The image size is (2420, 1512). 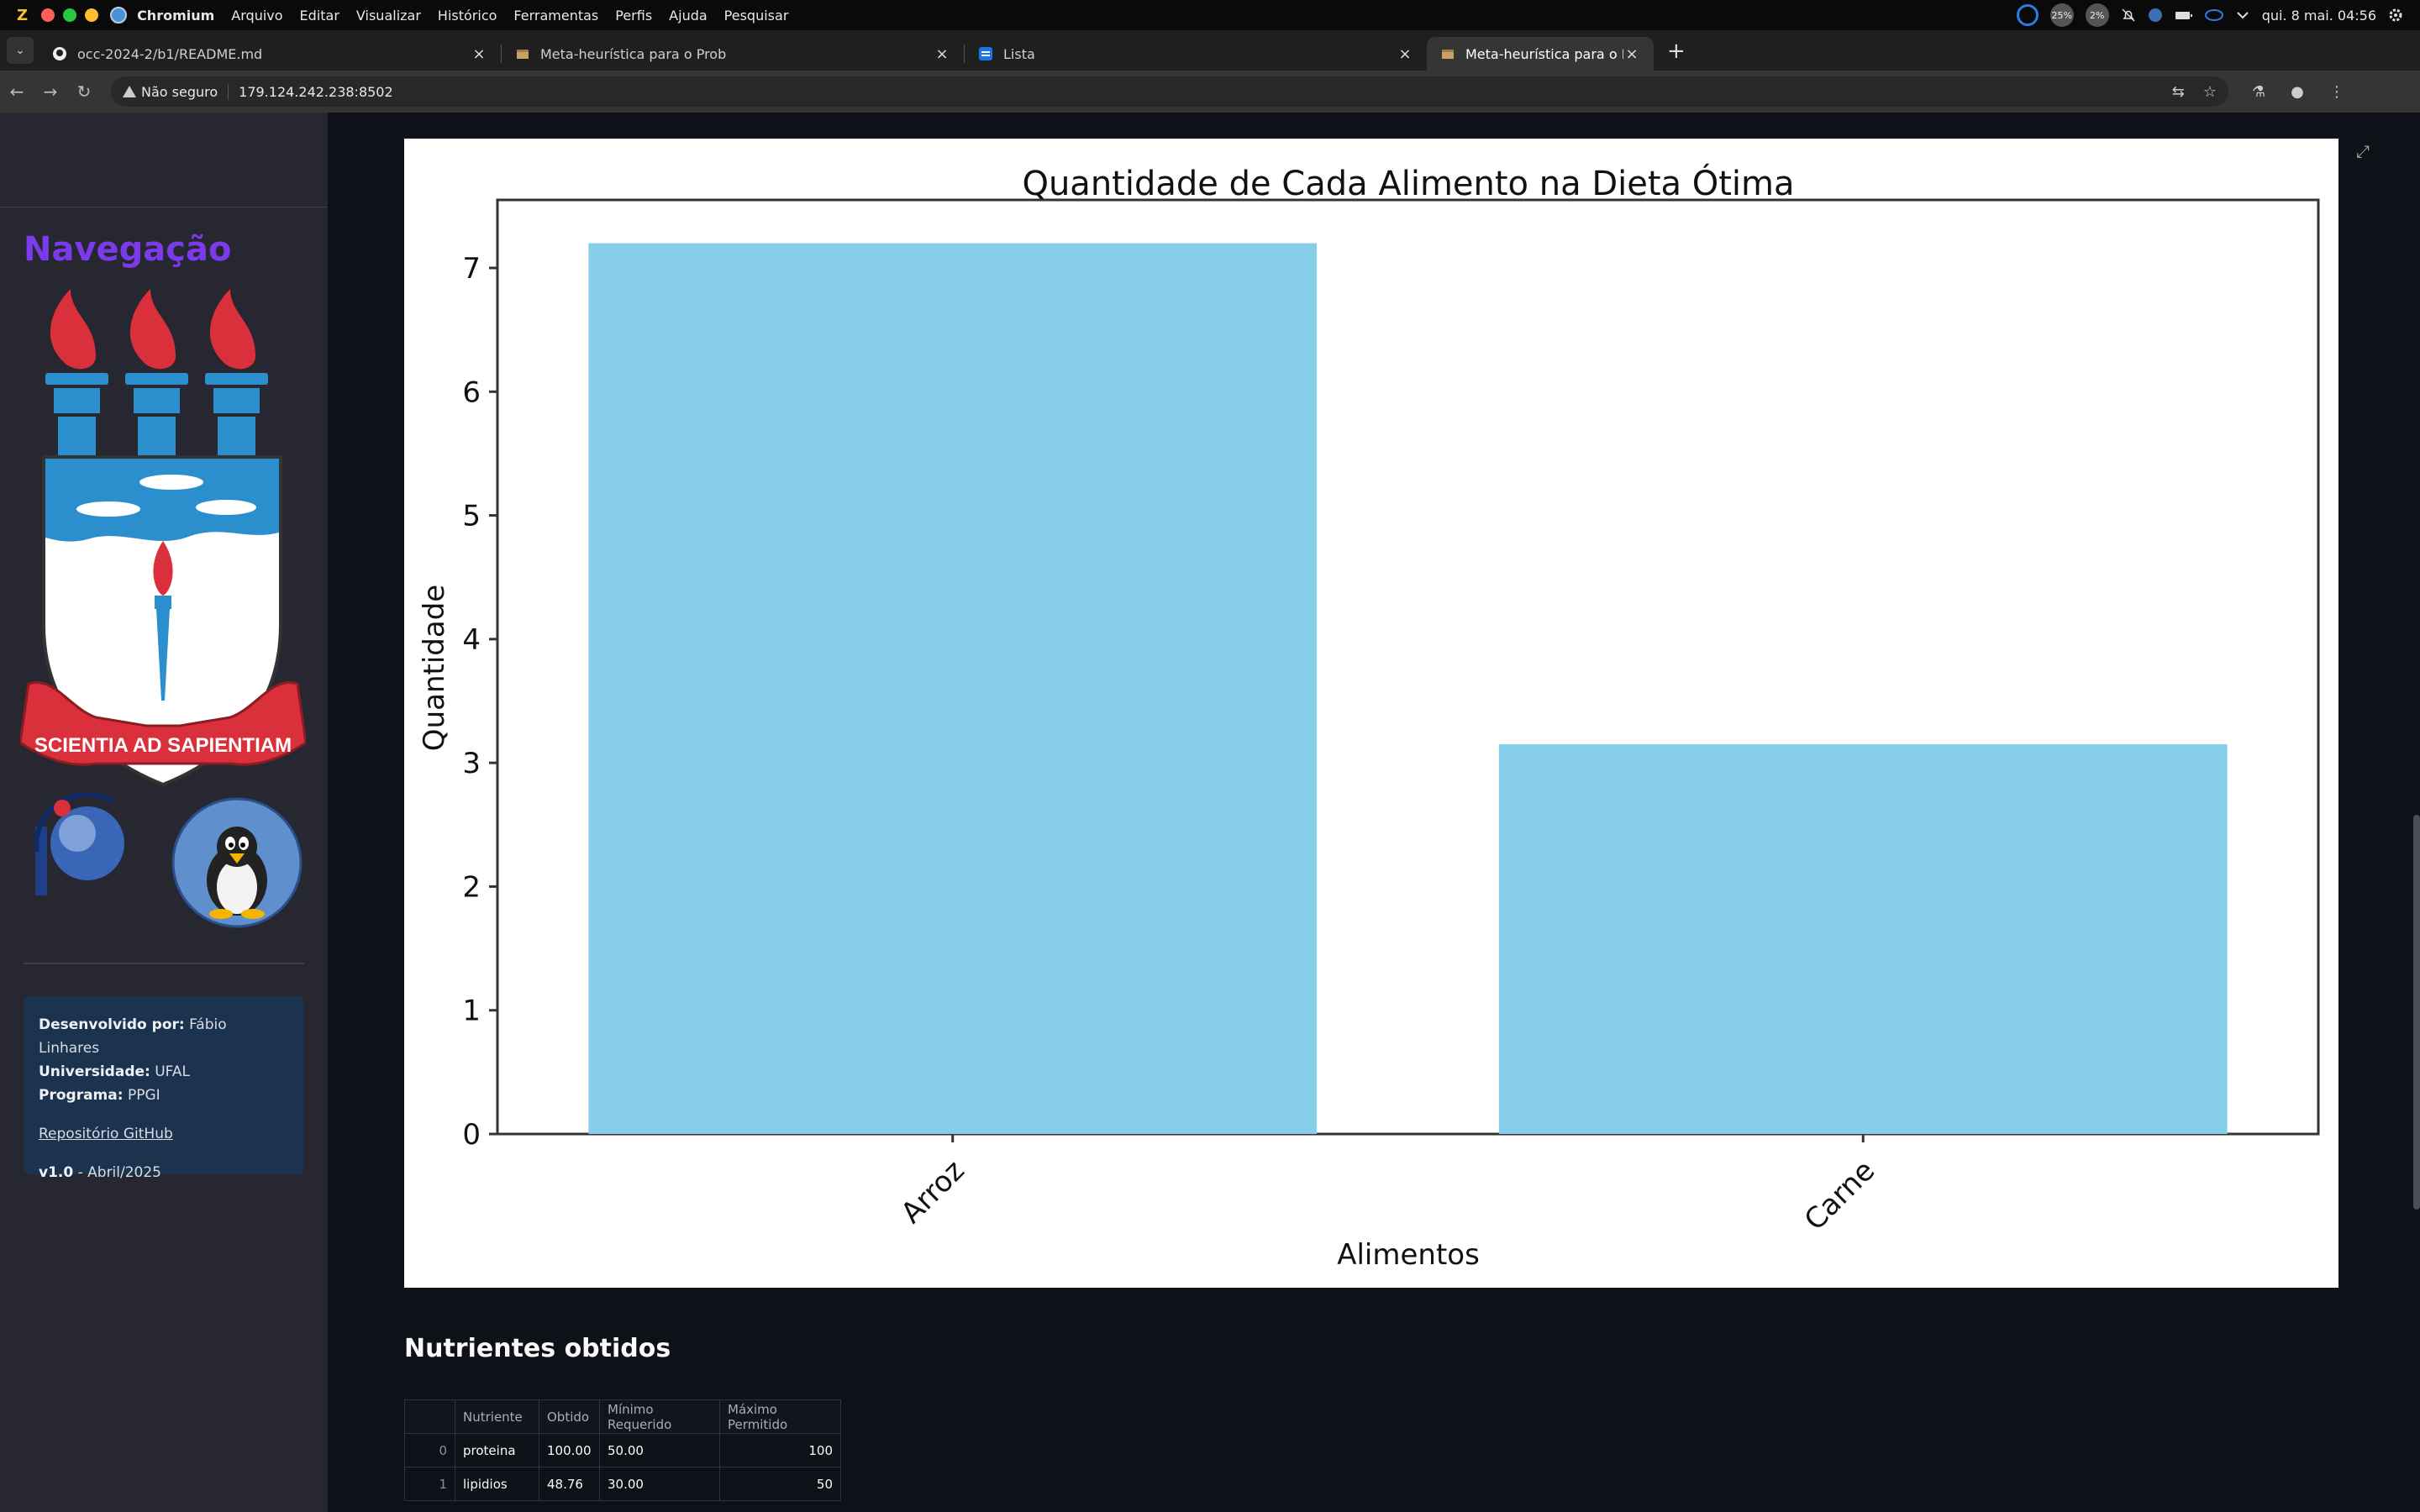 I want to click on reload-icon: ↻, so click(x=84, y=91).